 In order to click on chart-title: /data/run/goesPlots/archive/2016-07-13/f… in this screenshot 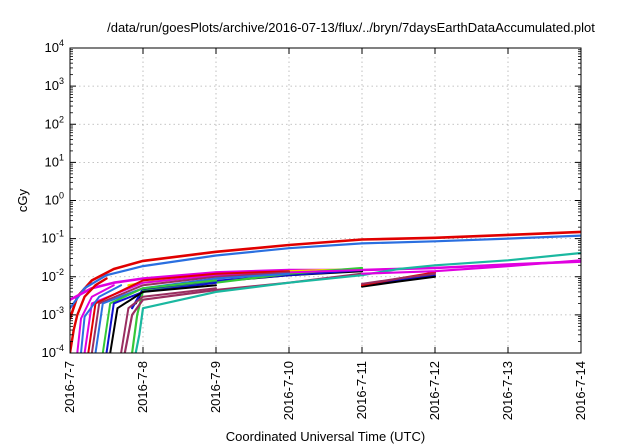, I will do `click(351, 27)`.